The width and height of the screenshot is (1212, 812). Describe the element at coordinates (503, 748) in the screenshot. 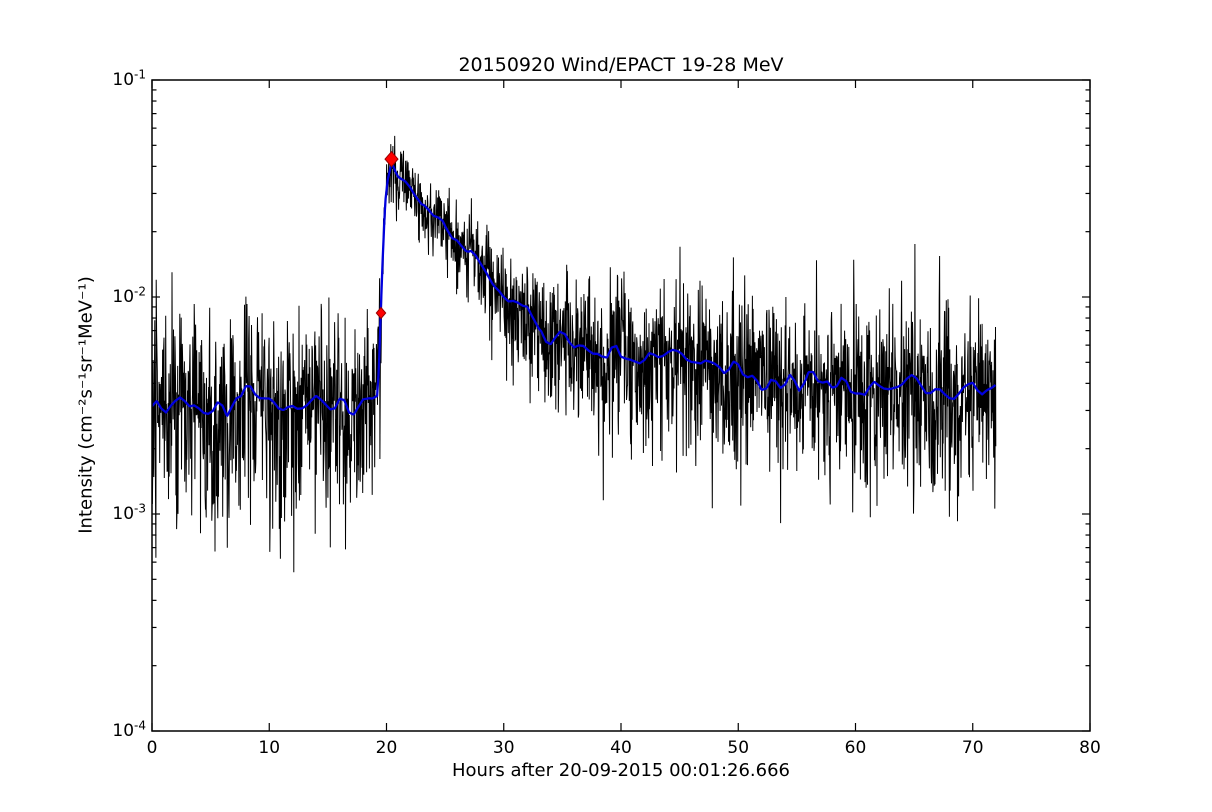

I see `x-tick-label-30: 30` at that location.